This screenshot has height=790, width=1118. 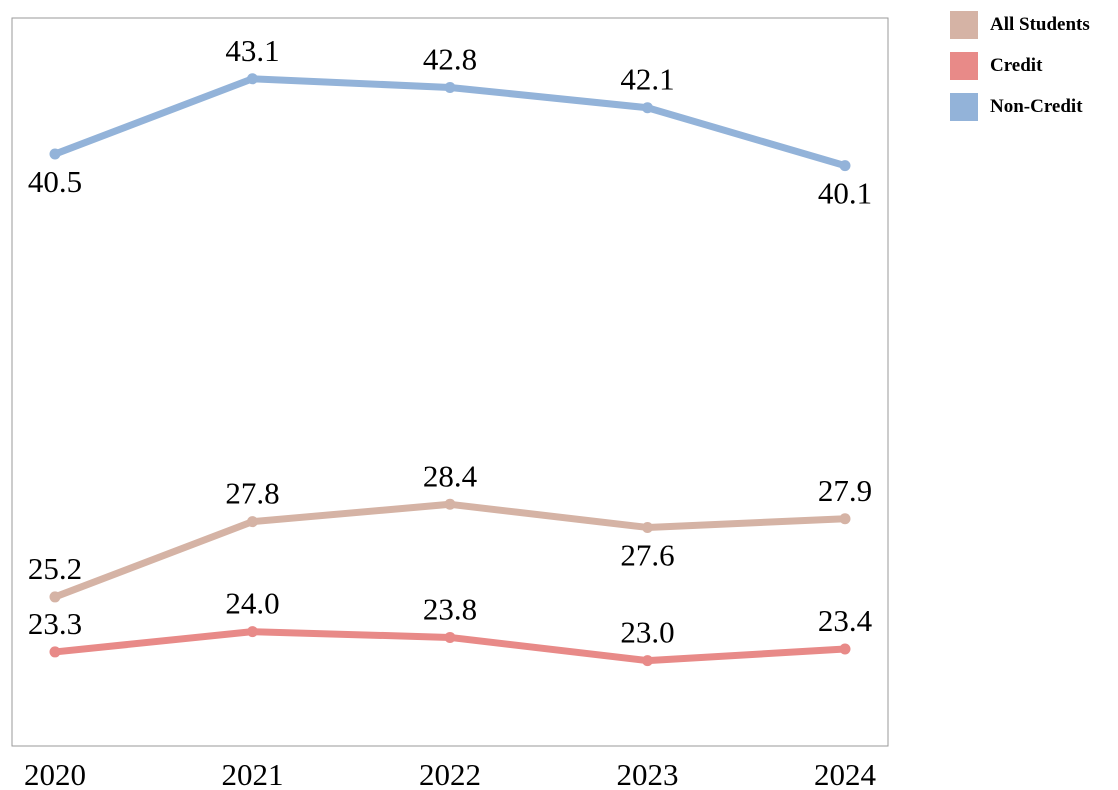 What do you see at coordinates (845, 773) in the screenshot?
I see `x-tick-label-2024: 2024` at bounding box center [845, 773].